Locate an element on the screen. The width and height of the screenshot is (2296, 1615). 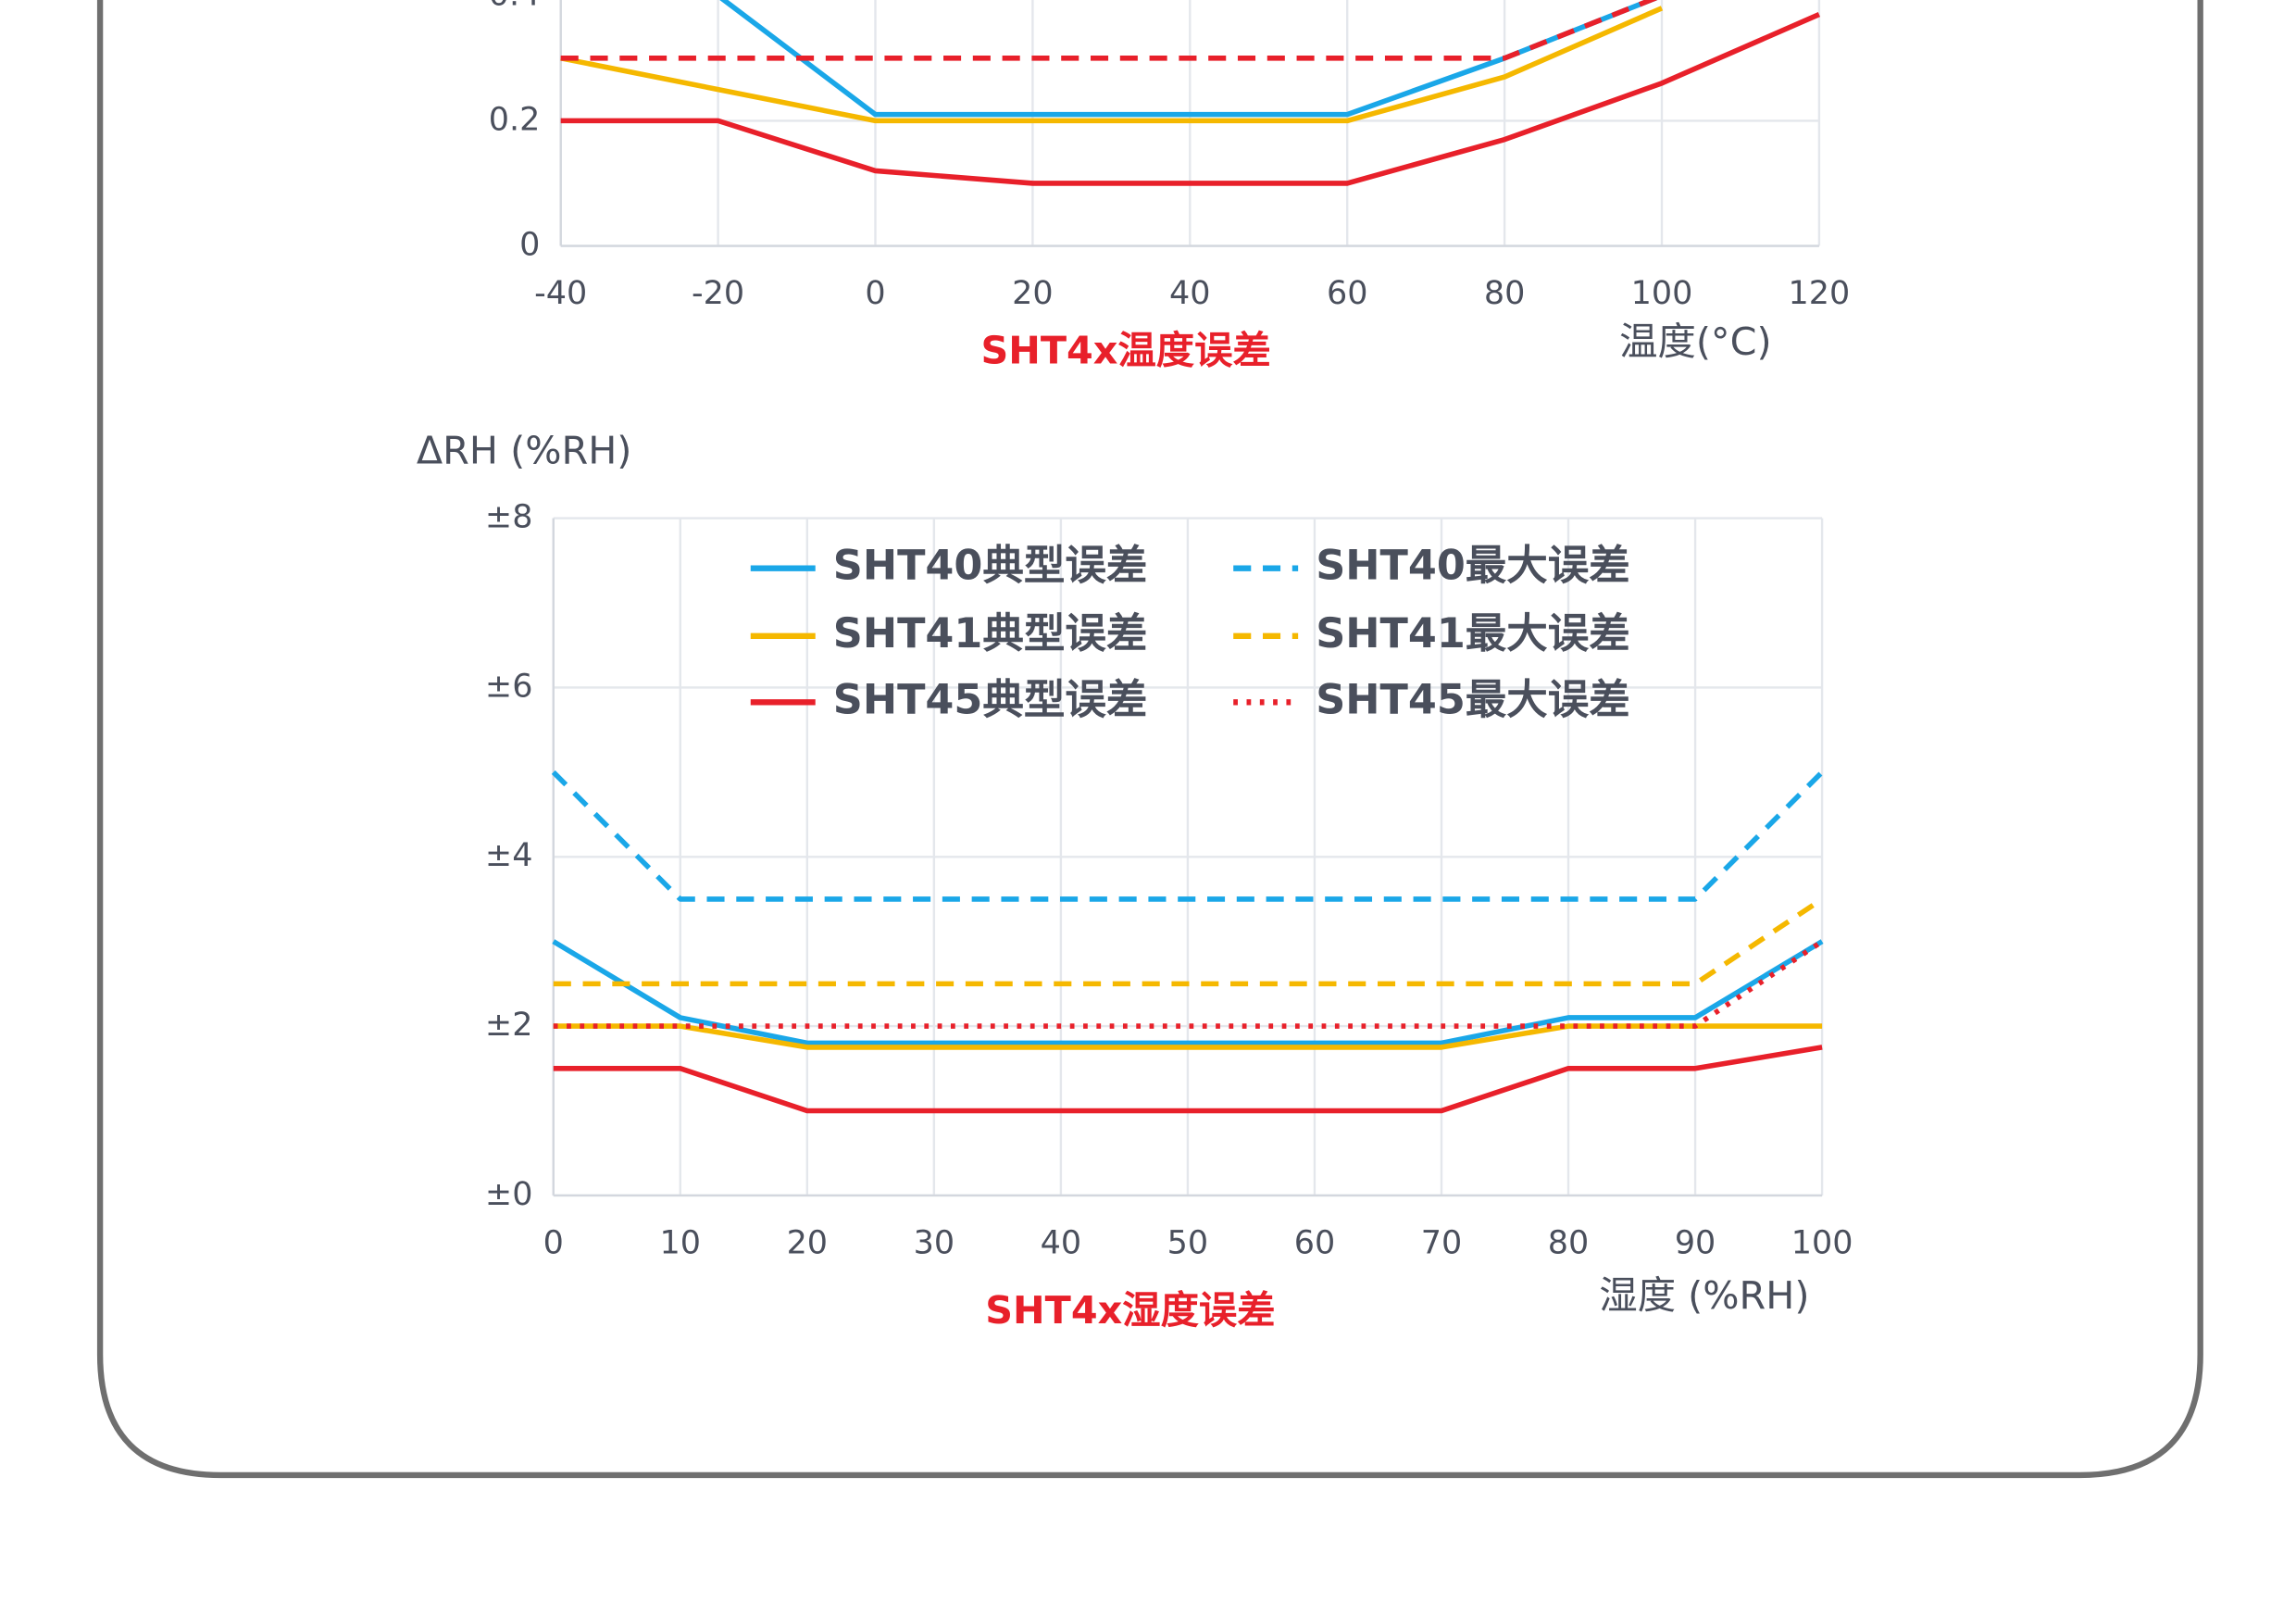
x-tick-label: 10 is located at coordinates (681, 1243).